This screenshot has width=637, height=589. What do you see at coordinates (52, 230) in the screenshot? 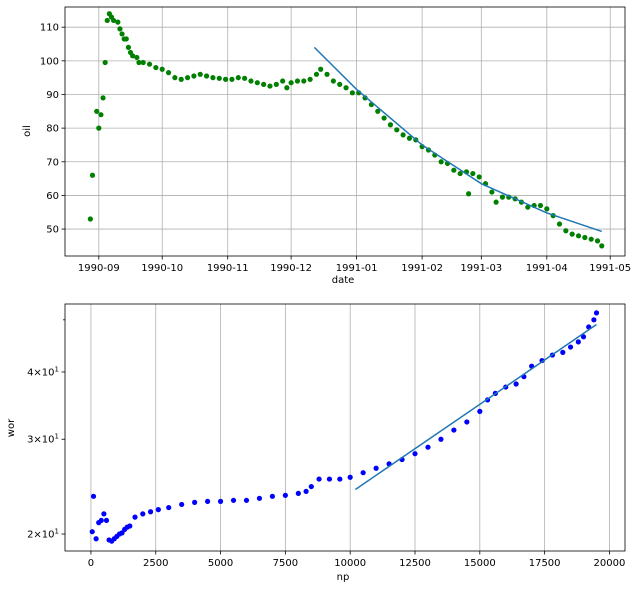
I see `oil-y-tick-label: 50` at bounding box center [52, 230].